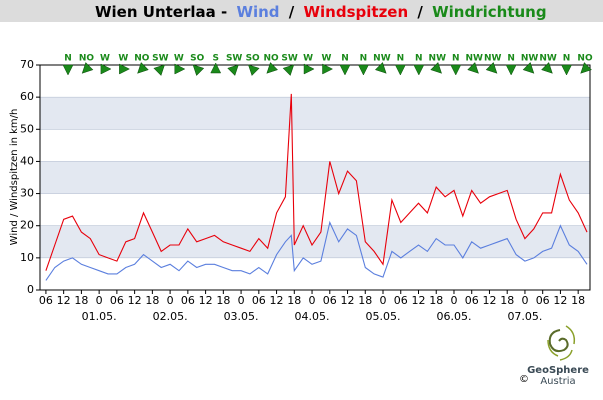 This screenshot has height=400, width=603. I want to click on legend-gust: Windspitzen, so click(356, 12).